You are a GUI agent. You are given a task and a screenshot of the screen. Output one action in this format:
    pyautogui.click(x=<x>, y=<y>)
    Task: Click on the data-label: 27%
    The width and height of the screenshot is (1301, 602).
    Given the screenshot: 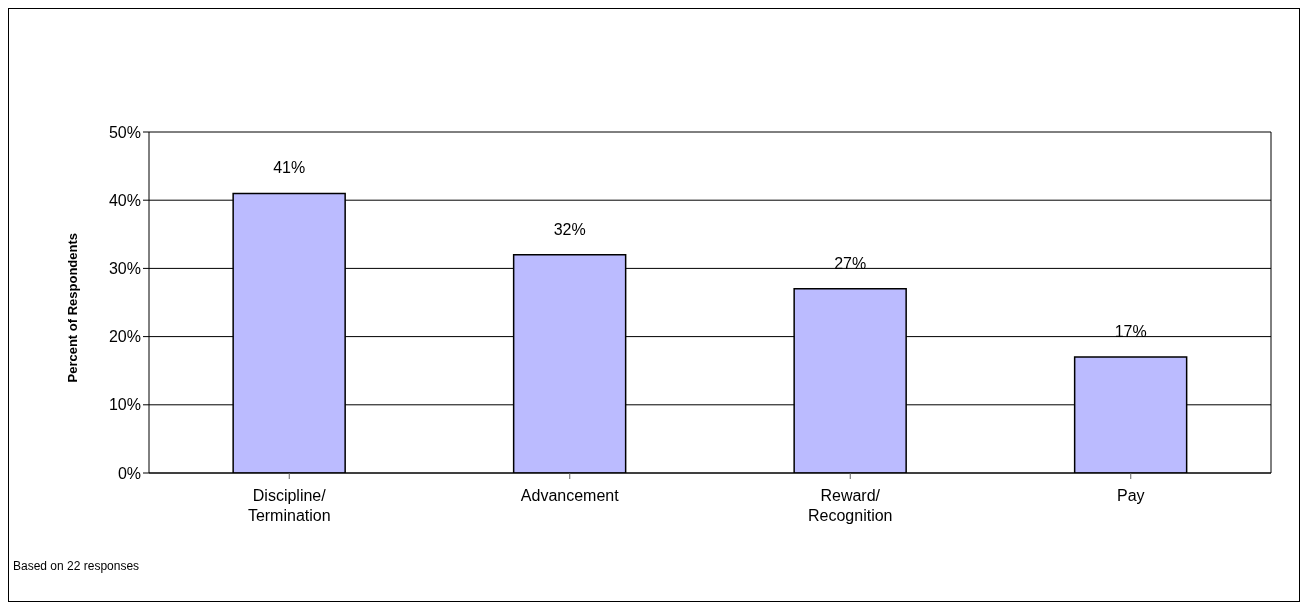 What is the action you would take?
    pyautogui.click(x=850, y=263)
    